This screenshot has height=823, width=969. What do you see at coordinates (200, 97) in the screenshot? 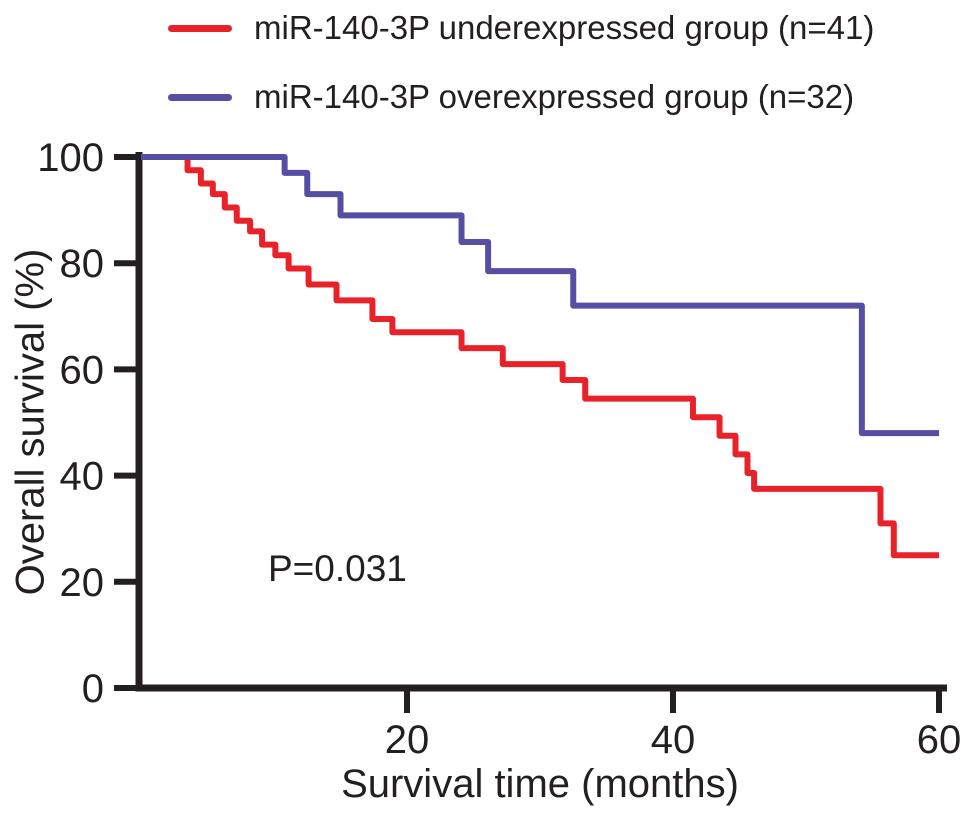
I see `blue-line-swatch-icon` at bounding box center [200, 97].